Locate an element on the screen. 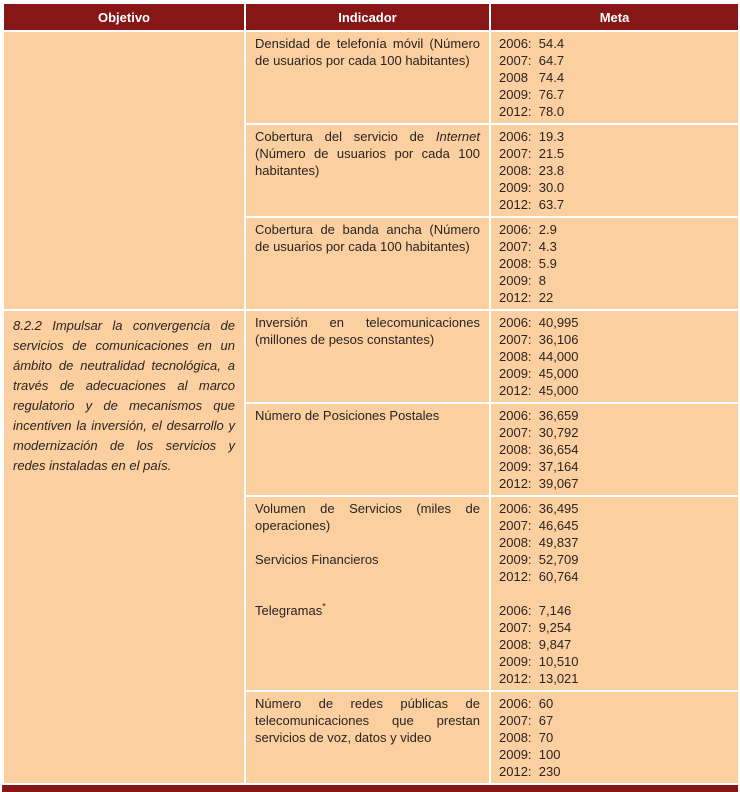  meta-line: 2012: 13,021 is located at coordinates (539, 678).